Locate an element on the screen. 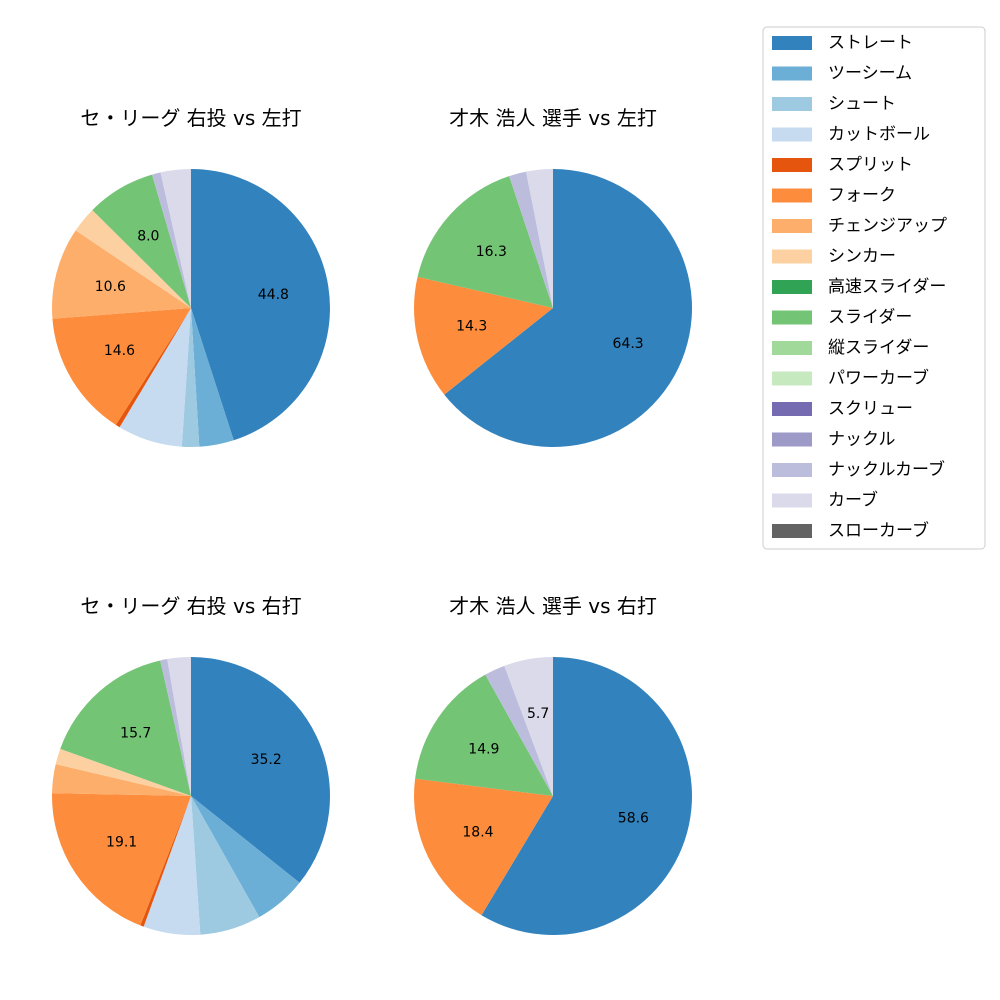 The width and height of the screenshot is (1000, 1000). pie-panel-3: セ・リーグ 右投 vs 右打 35.2 19.1 15.7 is located at coordinates (191, 765).